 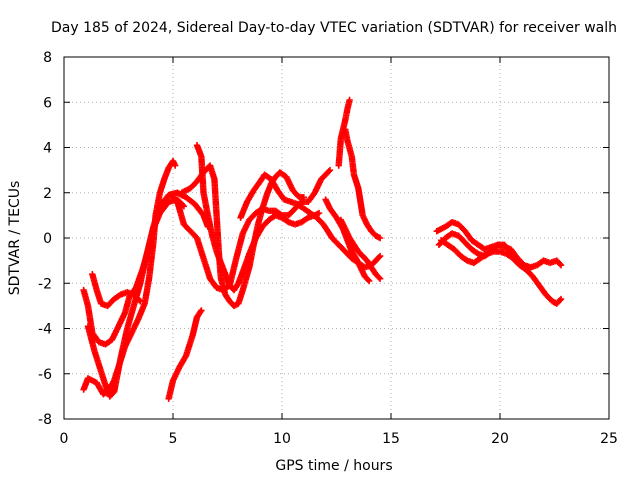 What do you see at coordinates (47, 103) in the screenshot?
I see `y-tick-label: 6` at bounding box center [47, 103].